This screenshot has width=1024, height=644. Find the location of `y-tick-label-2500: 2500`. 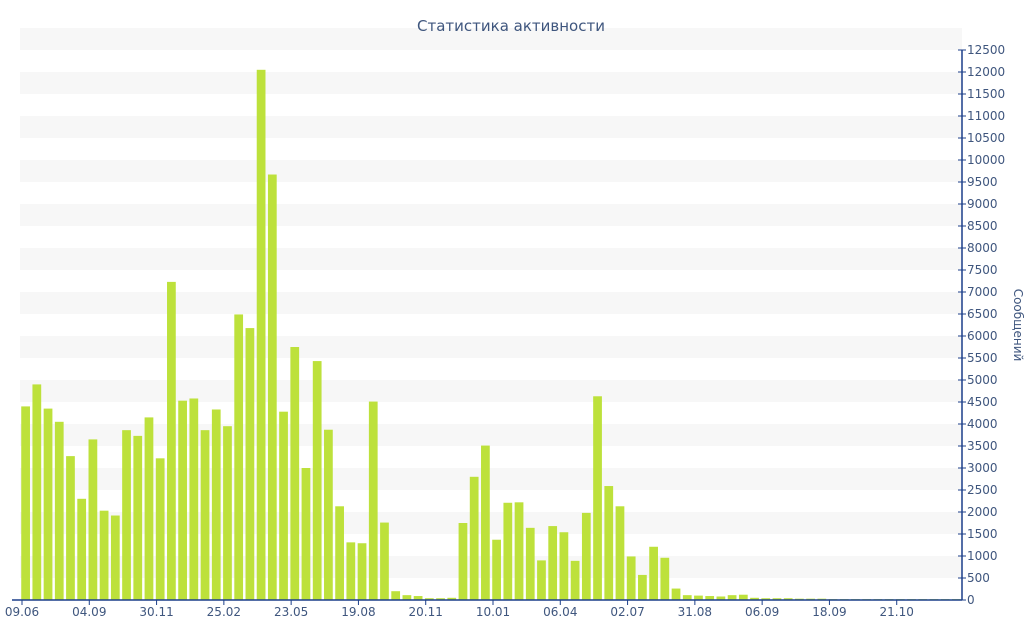

y-tick-label-2500: 2500 is located at coordinates (982, 490).